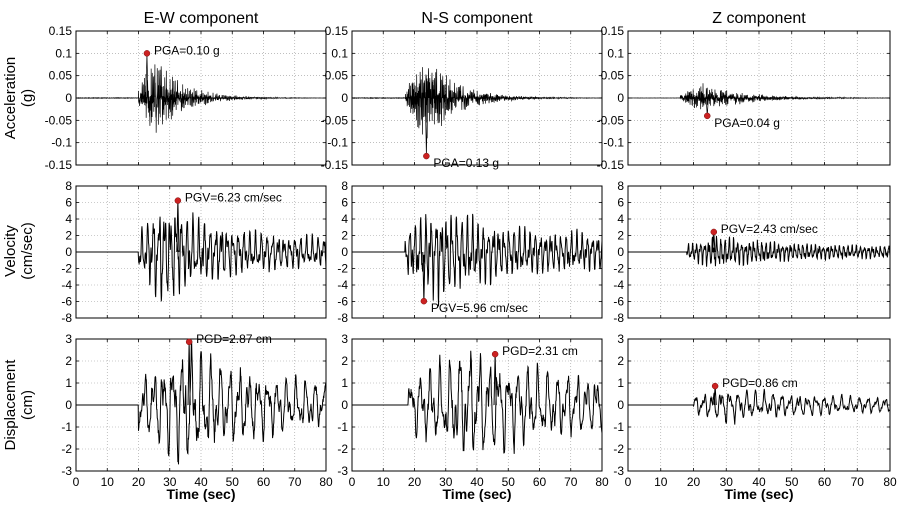 The width and height of the screenshot is (910, 505). Describe the element at coordinates (201, 18) in the screenshot. I see `column-title-ew: E-W component` at that location.